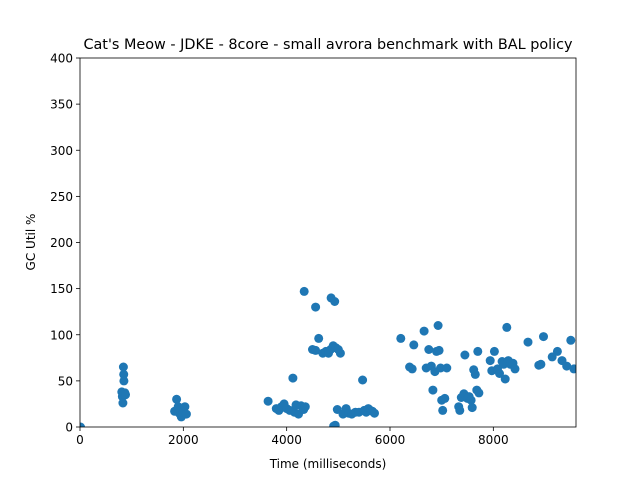  I want to click on y-tick-label: 200, so click(61, 243).